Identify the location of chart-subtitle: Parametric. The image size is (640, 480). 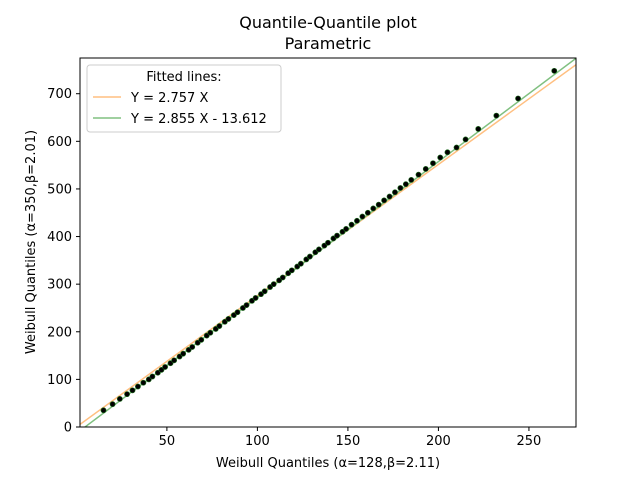
(328, 43).